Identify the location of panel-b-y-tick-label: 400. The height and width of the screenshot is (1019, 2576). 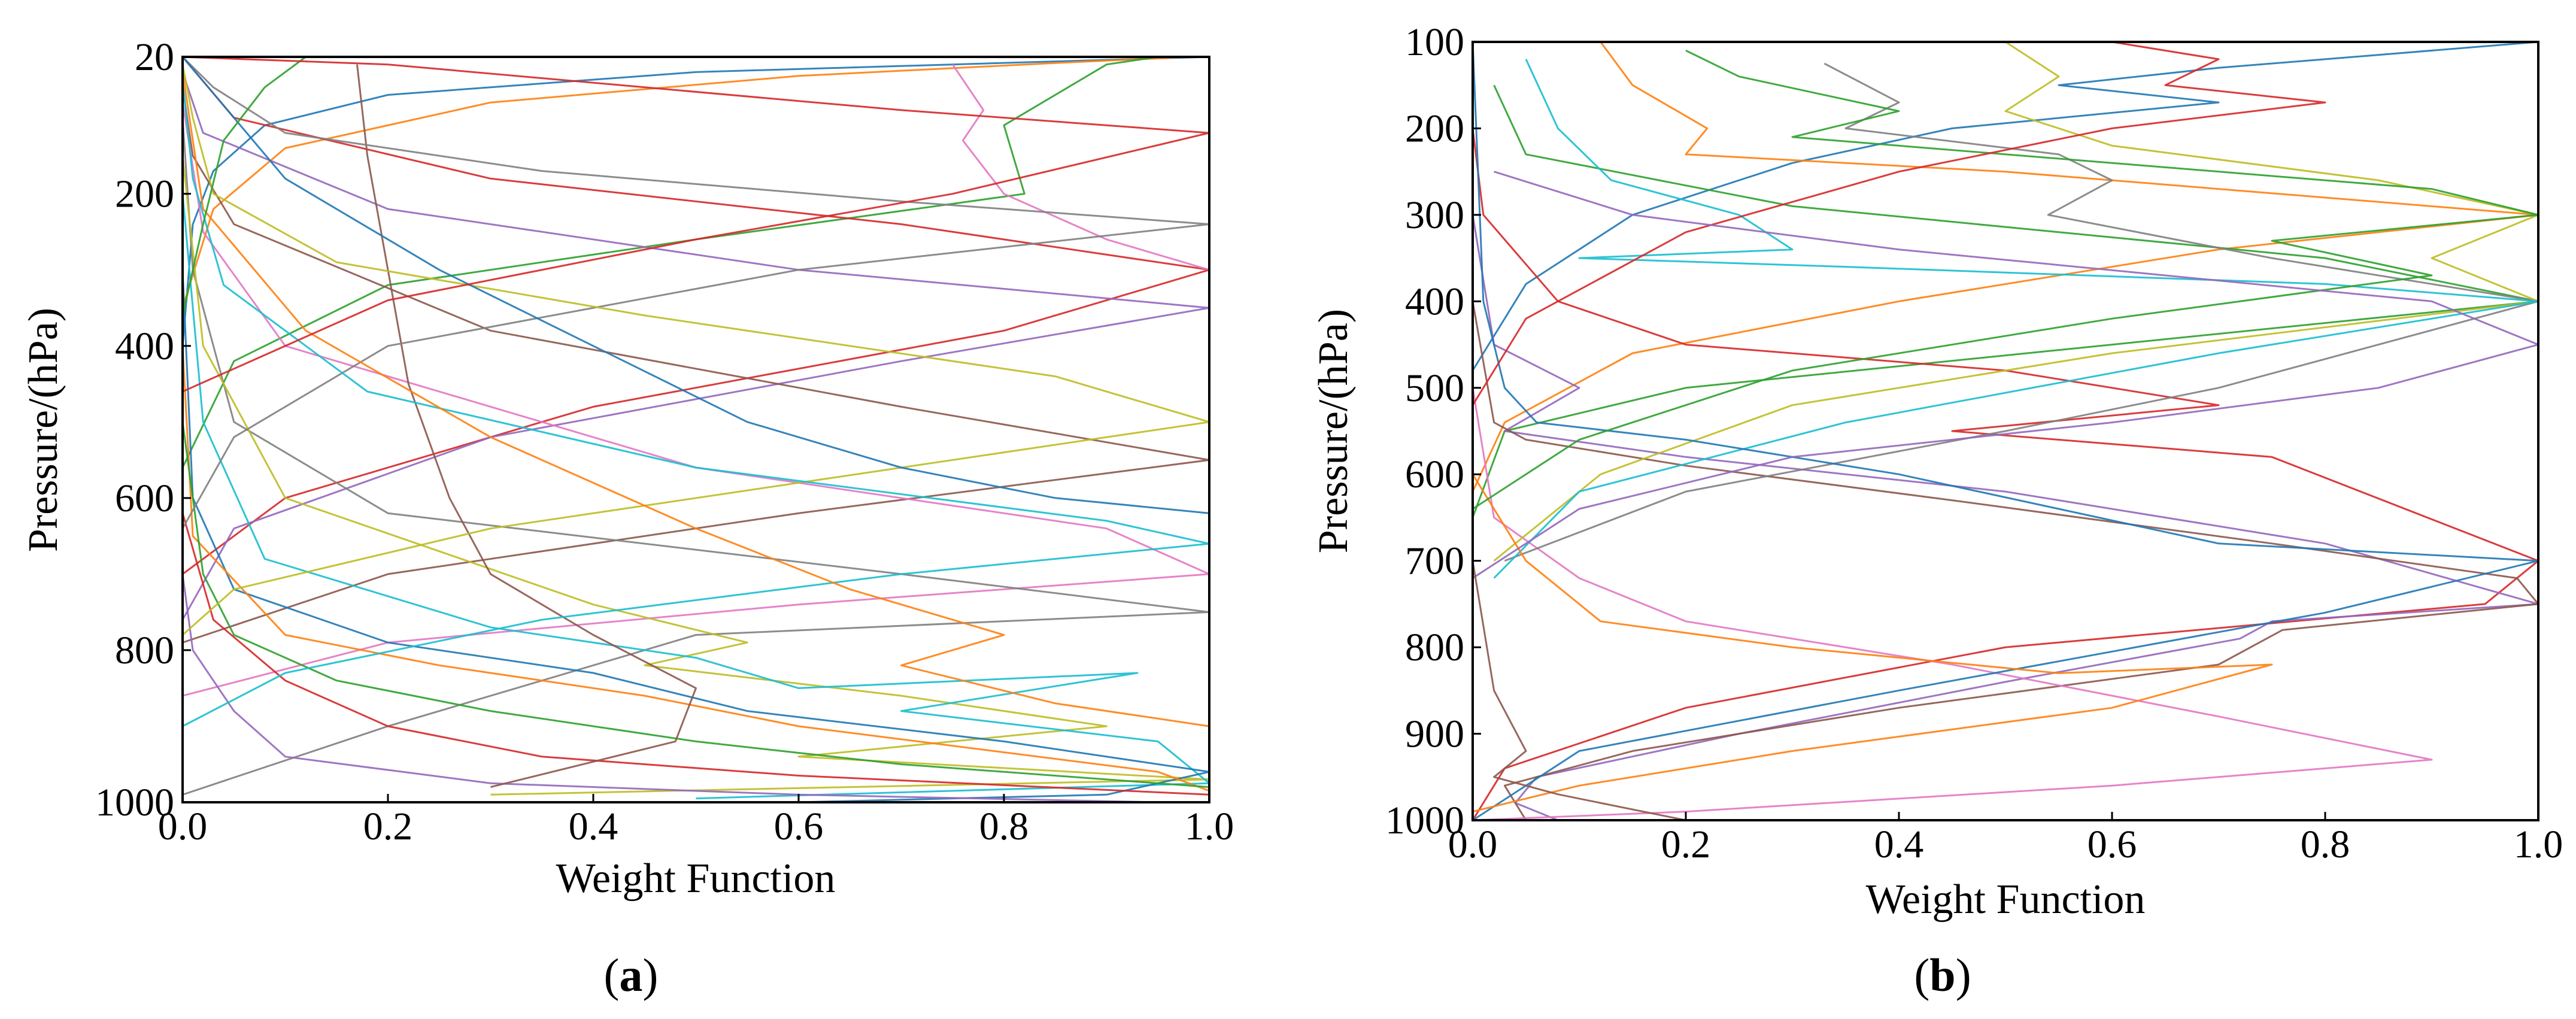
(1435, 301).